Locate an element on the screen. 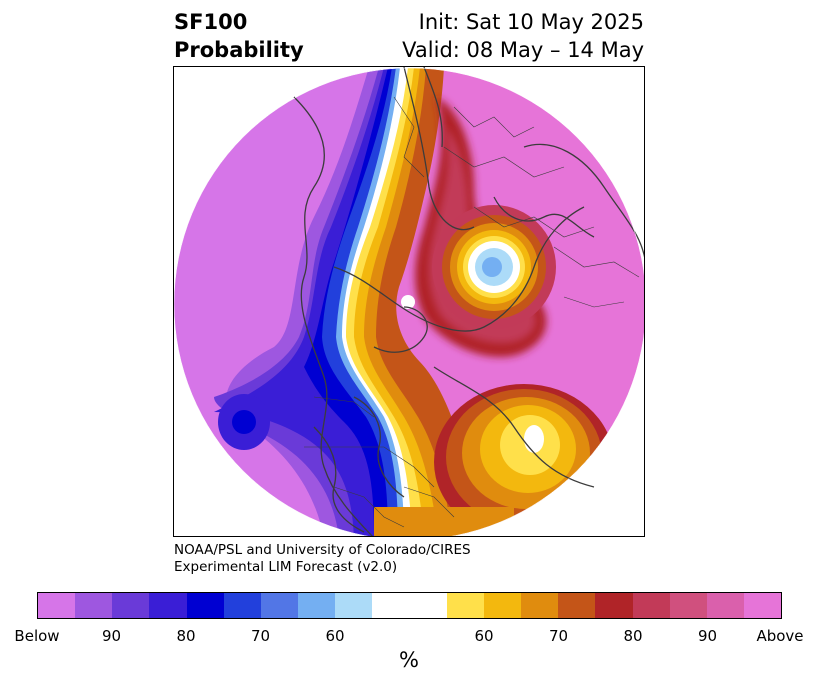  colorbar is located at coordinates (409, 605).